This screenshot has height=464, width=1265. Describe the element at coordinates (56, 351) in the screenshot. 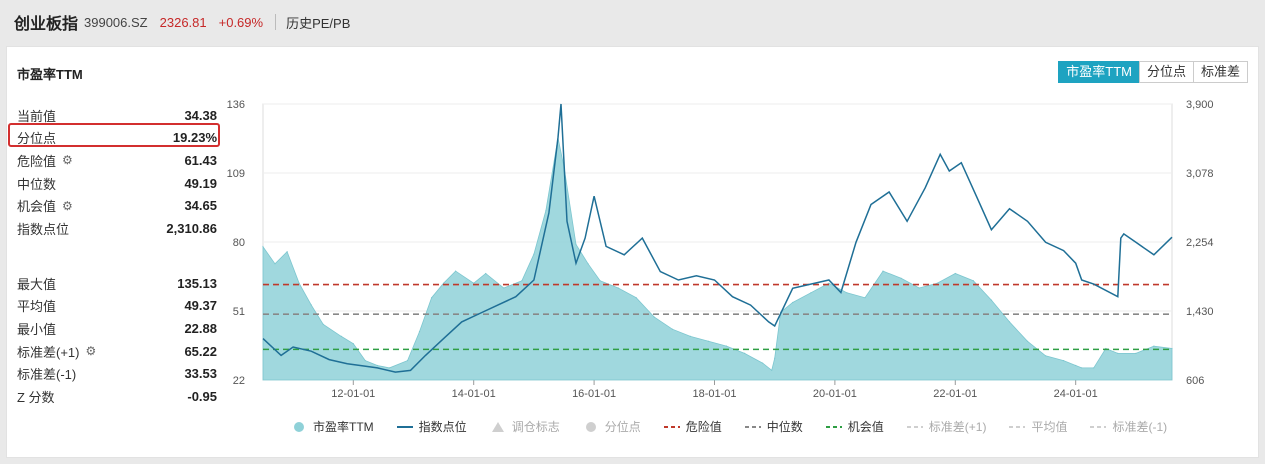

I see `stat-label: 标准差(+1) ⚙` at that location.